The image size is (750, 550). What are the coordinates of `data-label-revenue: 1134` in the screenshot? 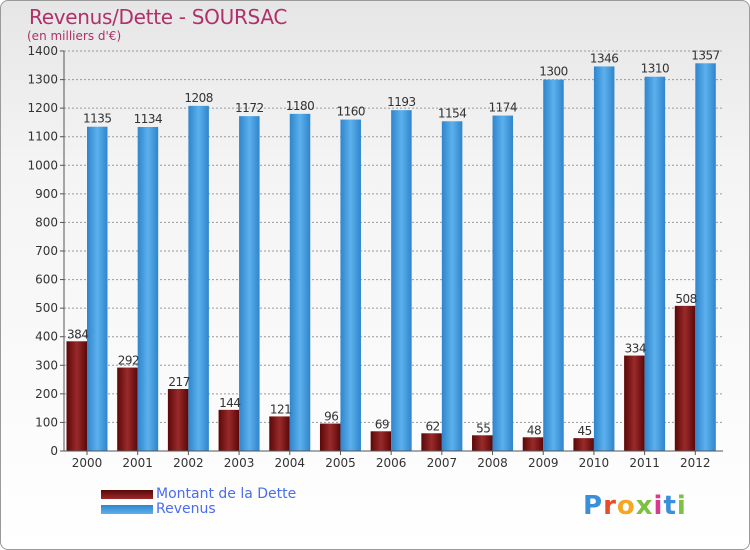 It's located at (148, 119).